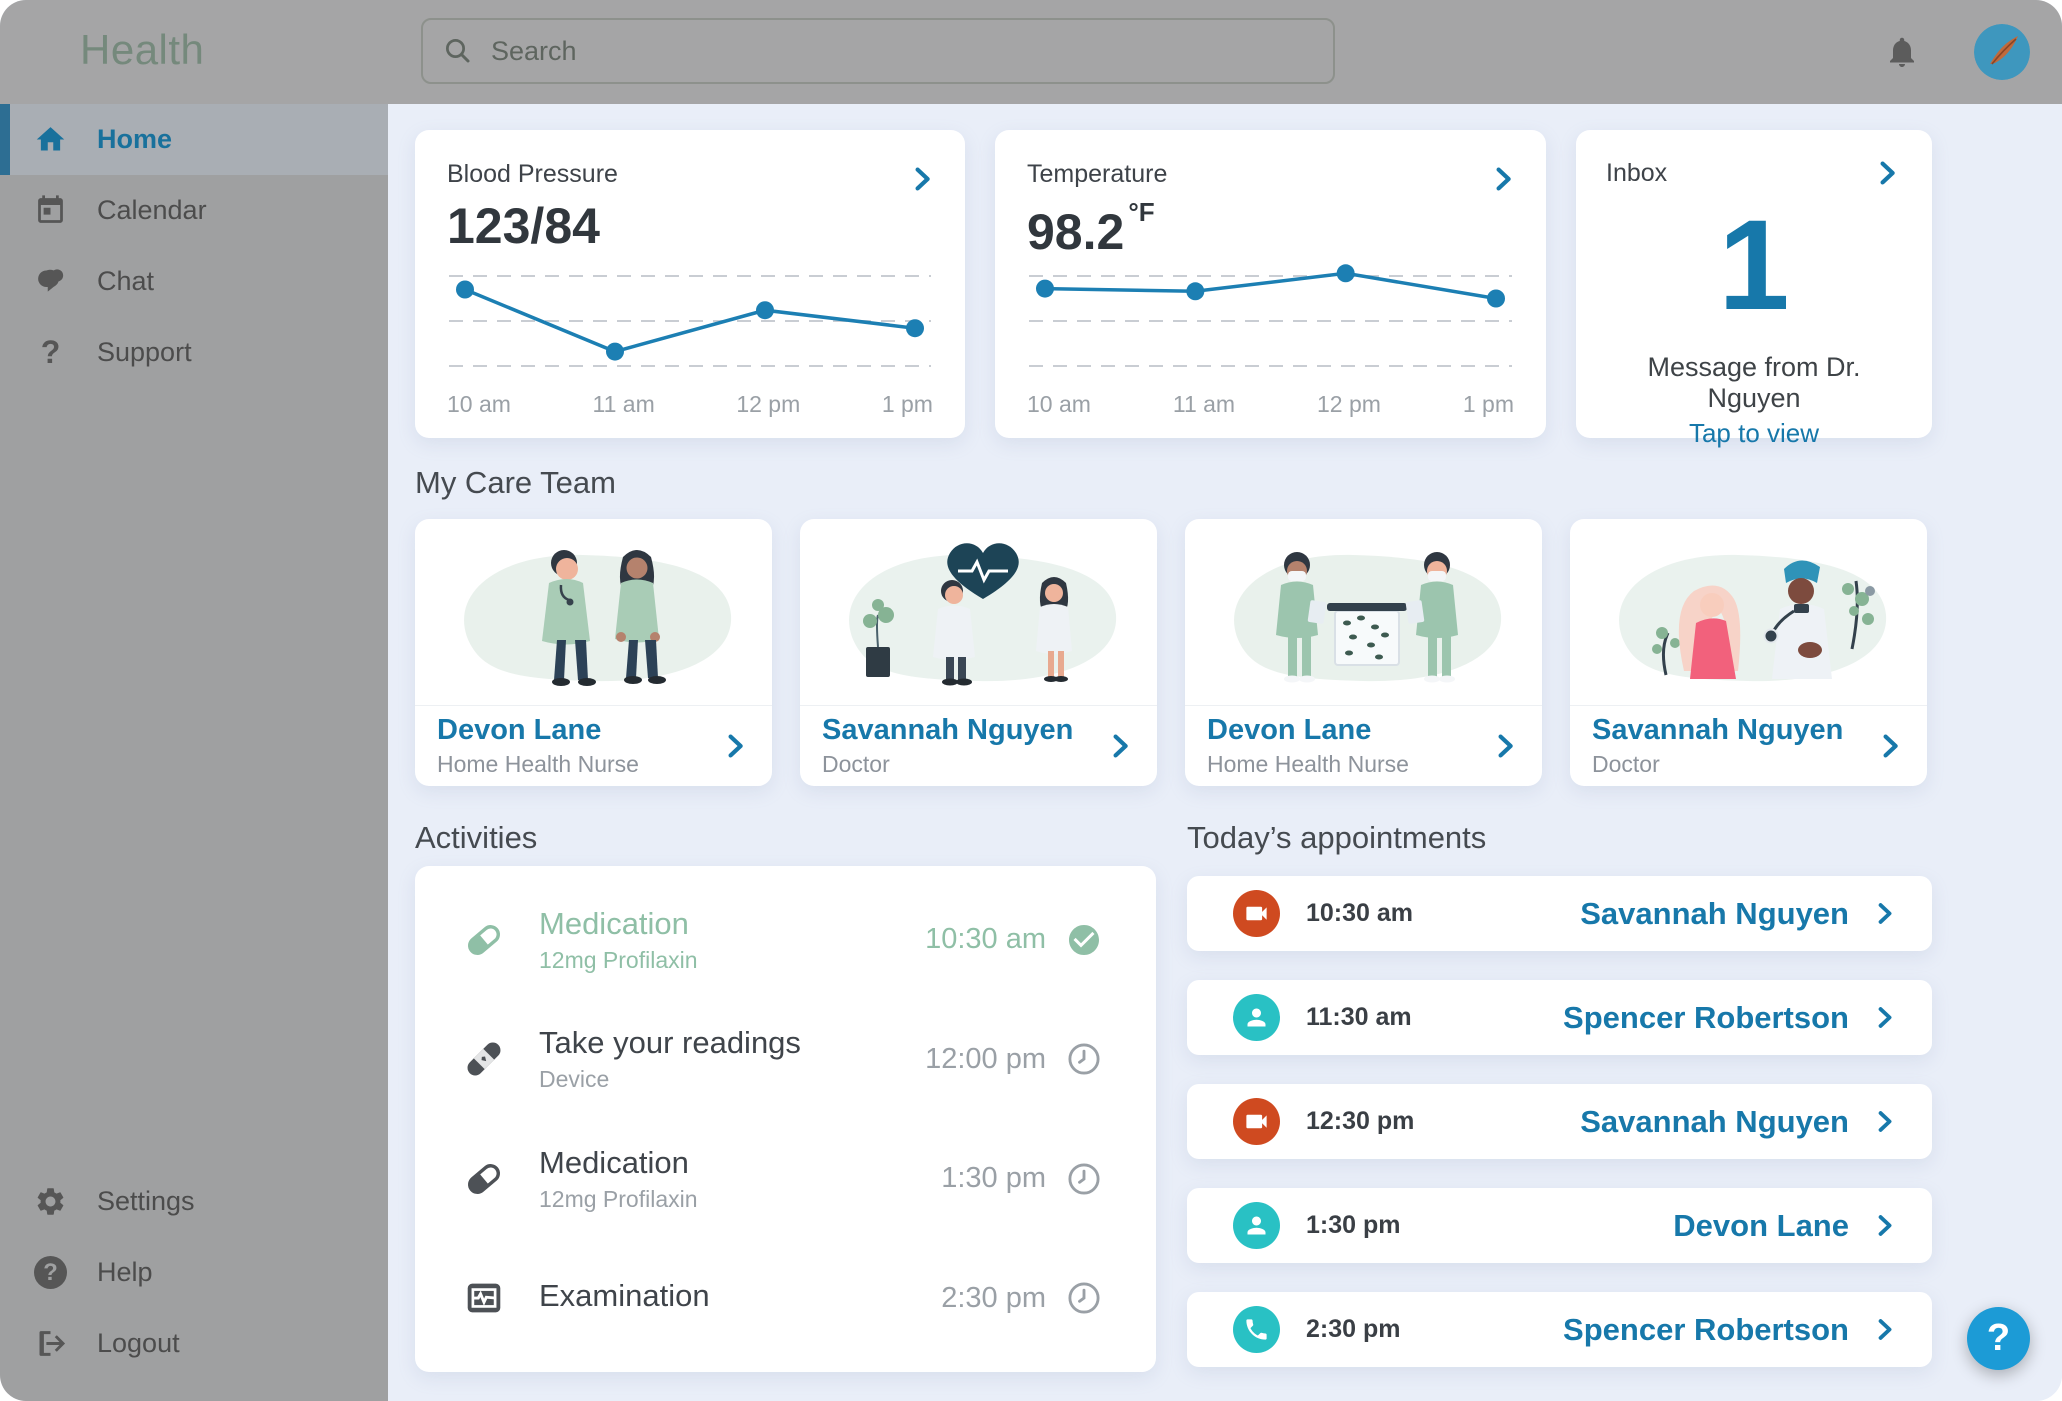 This screenshot has width=2062, height=1401. I want to click on appointment-name: Savannah Nguyen, so click(1714, 1121).